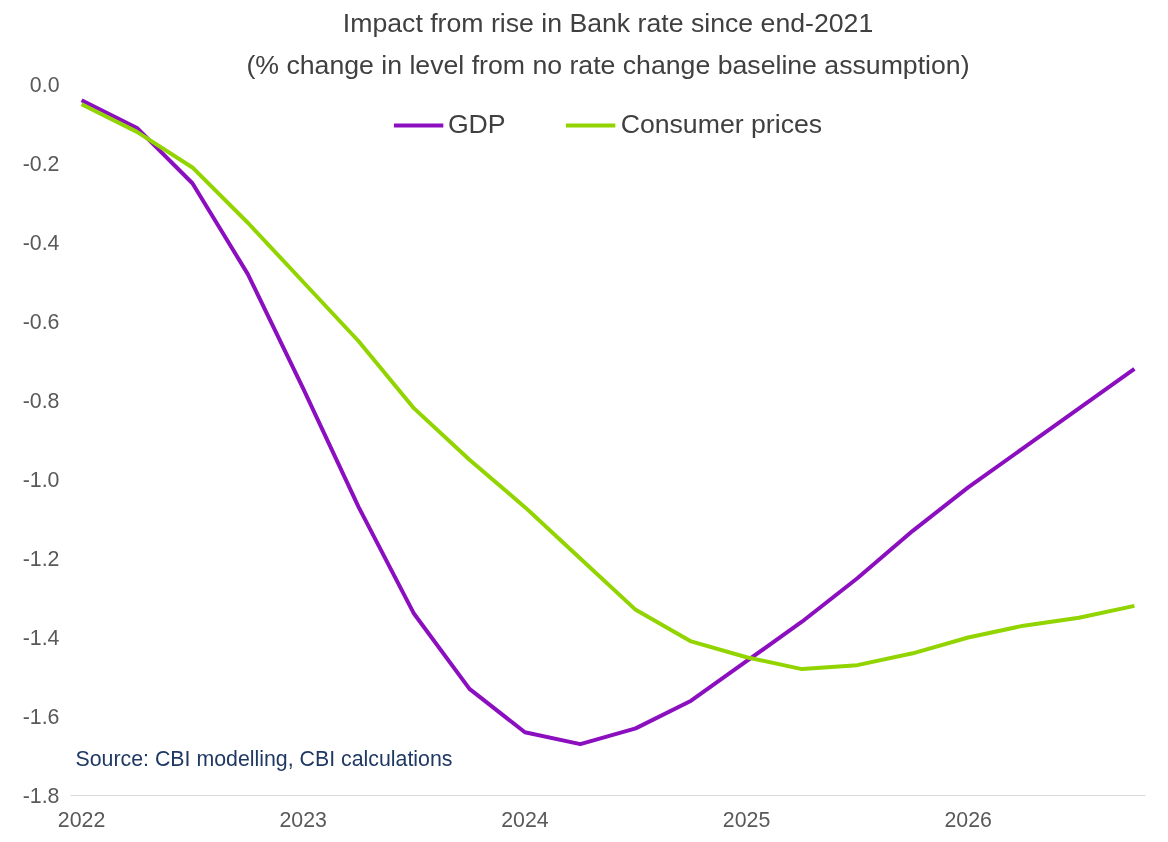 The width and height of the screenshot is (1168, 842). What do you see at coordinates (41, 243) in the screenshot?
I see `y-tick-label: -0.4` at bounding box center [41, 243].